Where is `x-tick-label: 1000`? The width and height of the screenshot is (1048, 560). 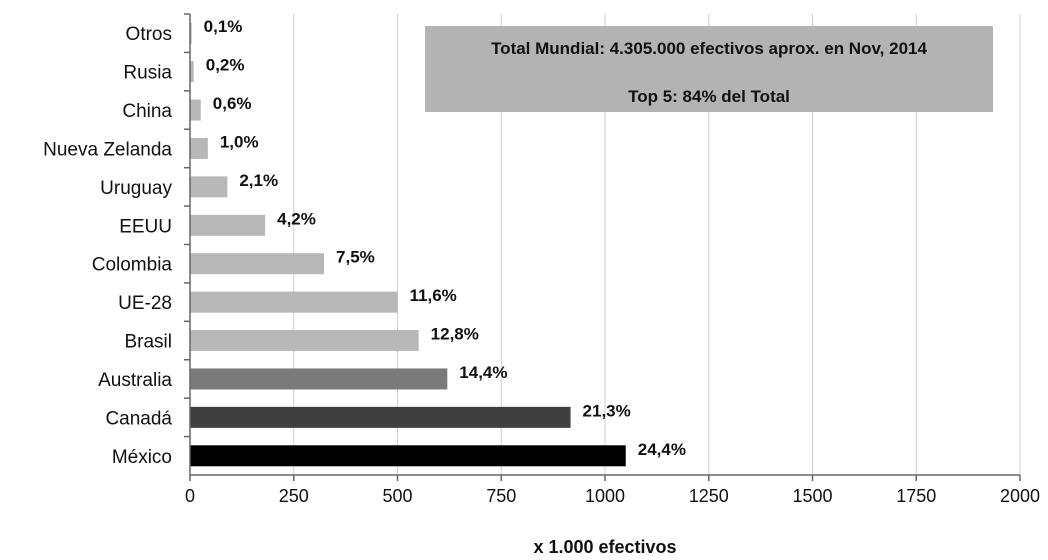
x-tick-label: 1000 is located at coordinates (605, 496).